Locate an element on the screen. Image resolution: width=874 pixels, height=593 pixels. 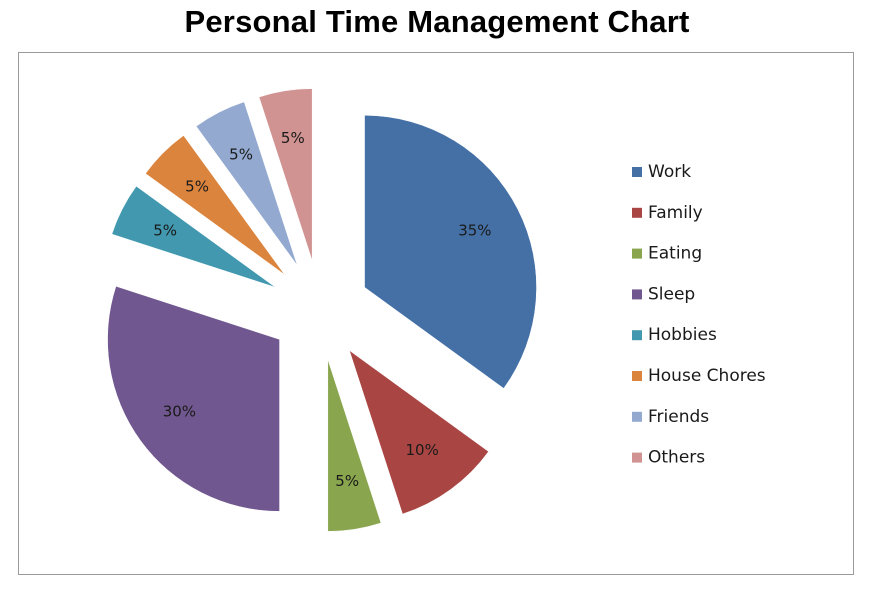
data-label-others: 5% is located at coordinates (293, 138).